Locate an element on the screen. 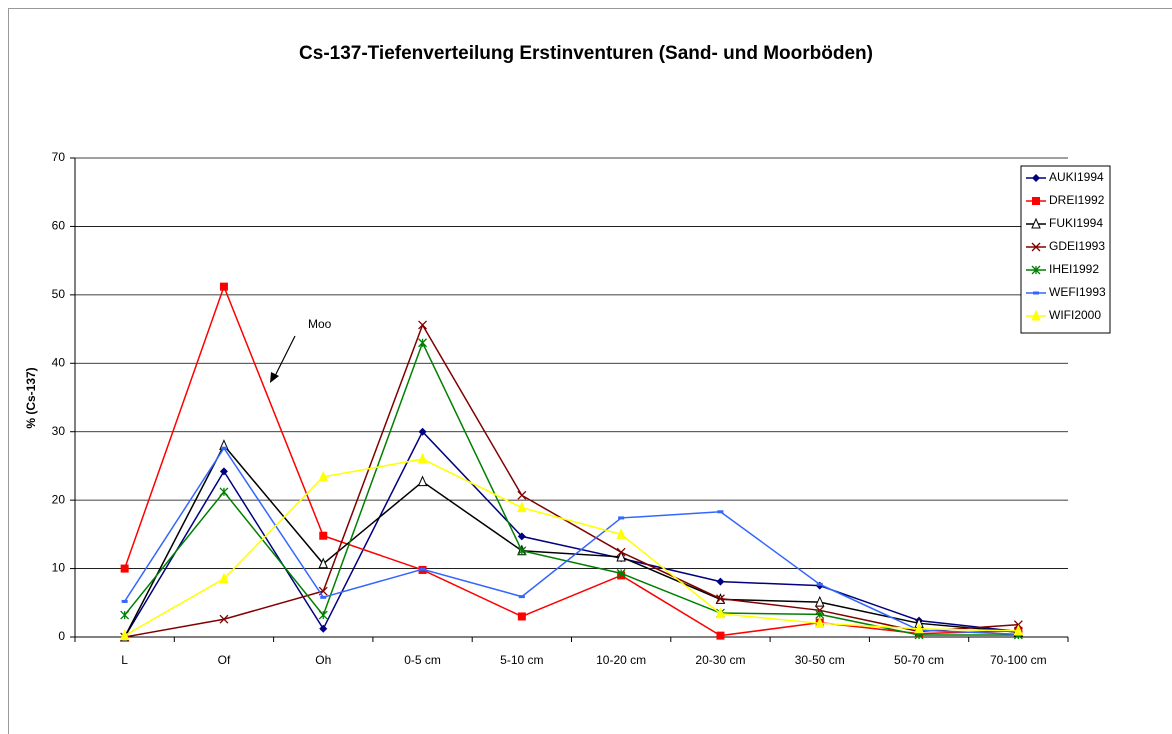 The image size is (1172, 734). x-tick-label: 20-30 cm is located at coordinates (720, 660).